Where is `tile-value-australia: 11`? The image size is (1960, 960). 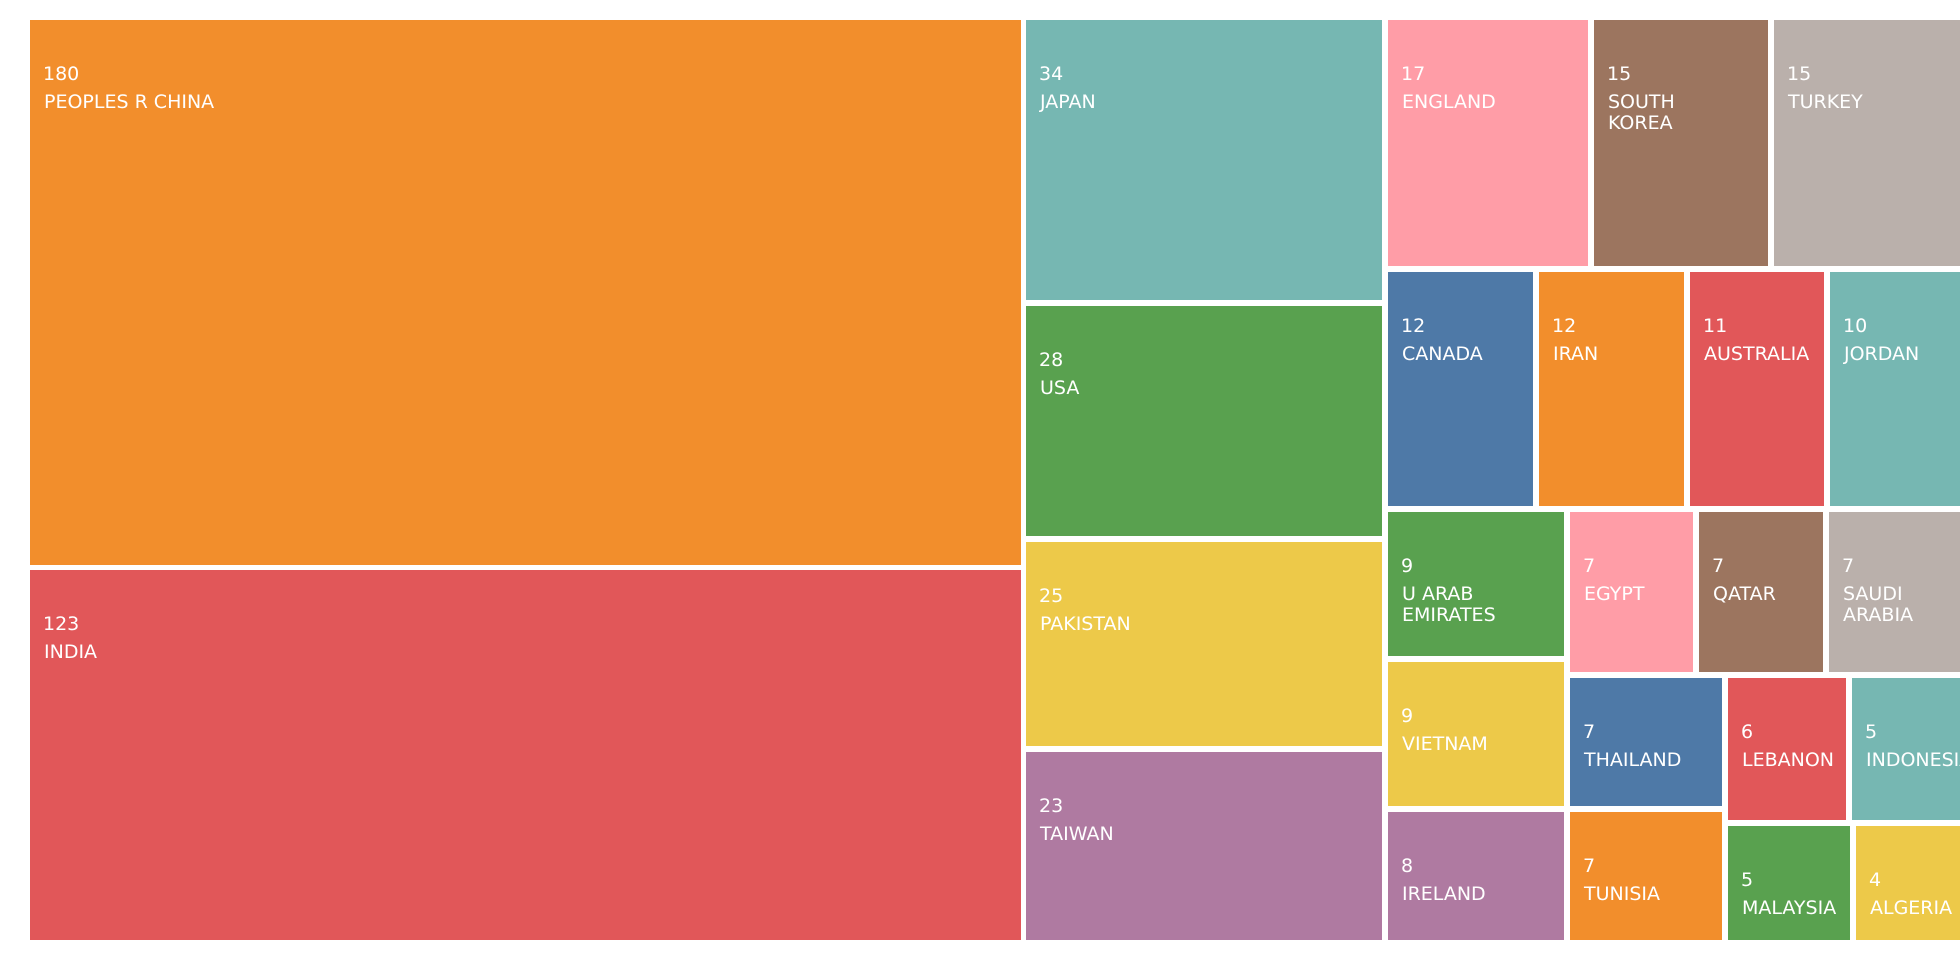
tile-value-australia: 11 is located at coordinates (1715, 326).